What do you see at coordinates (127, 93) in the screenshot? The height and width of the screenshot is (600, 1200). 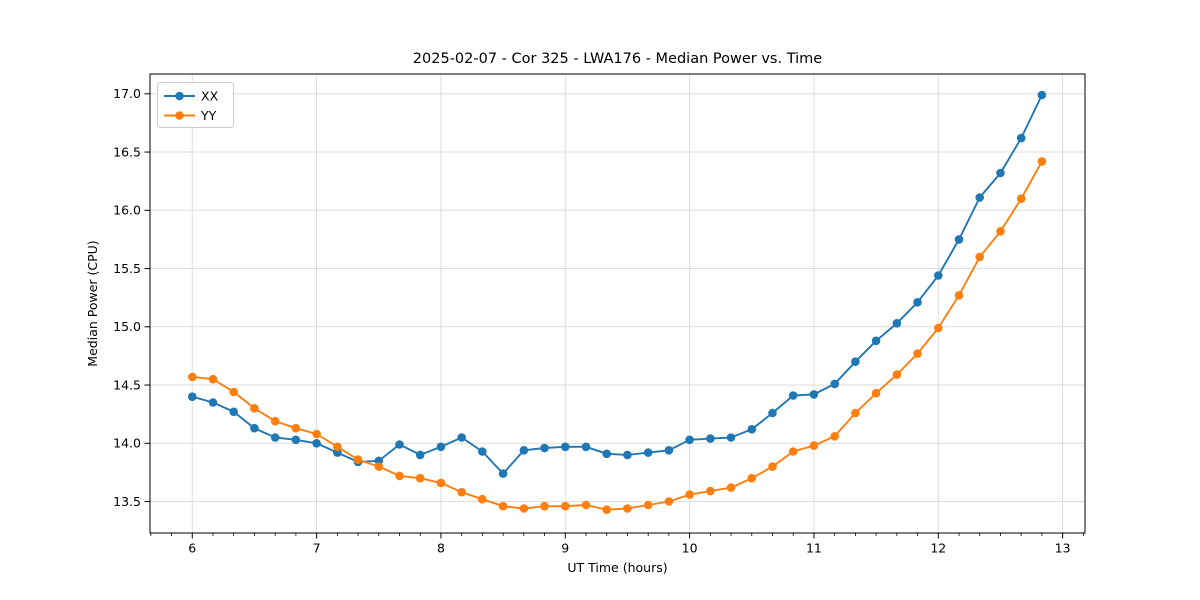 I see `y-tick-label: 17.0` at bounding box center [127, 93].